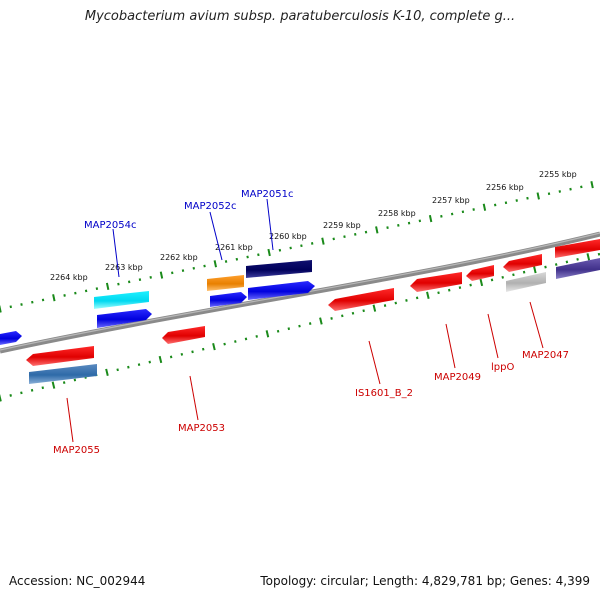  What do you see at coordinates (281, 290) in the screenshot?
I see `gene-MAP2051c-lower` at bounding box center [281, 290].